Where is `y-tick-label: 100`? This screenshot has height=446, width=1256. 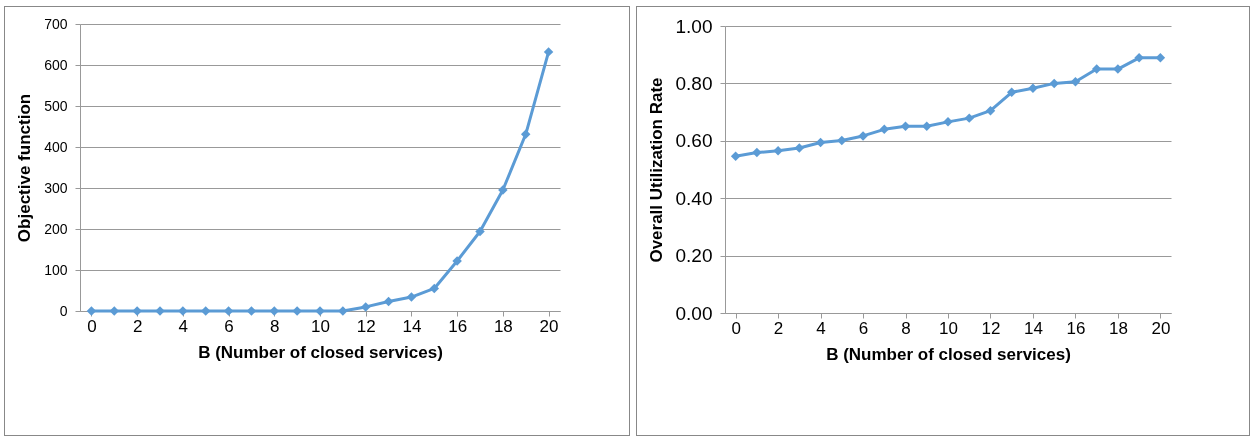 y-tick-label: 100 is located at coordinates (56, 269).